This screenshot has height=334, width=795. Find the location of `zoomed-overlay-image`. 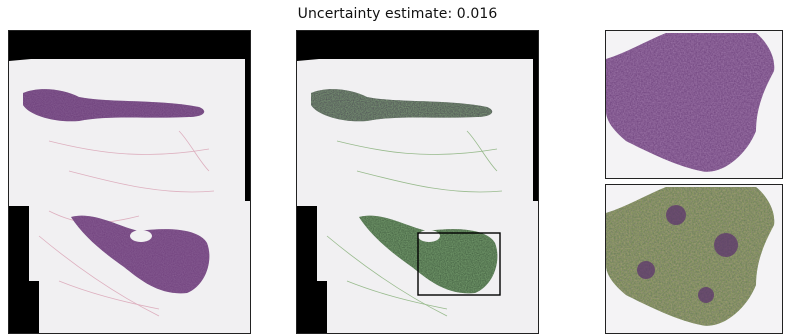

zoomed-overlay-image is located at coordinates (694, 259).